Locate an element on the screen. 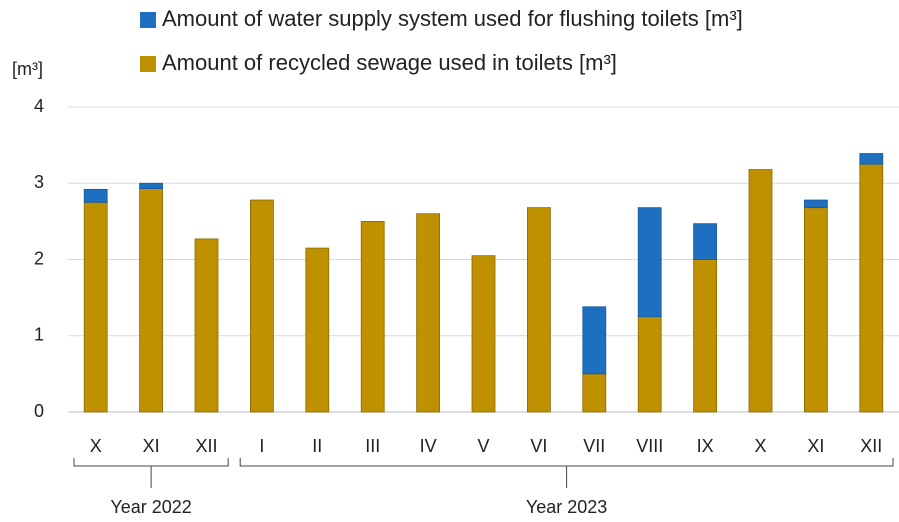 The image size is (899, 522). x-tick-label: II is located at coordinates (317, 446).